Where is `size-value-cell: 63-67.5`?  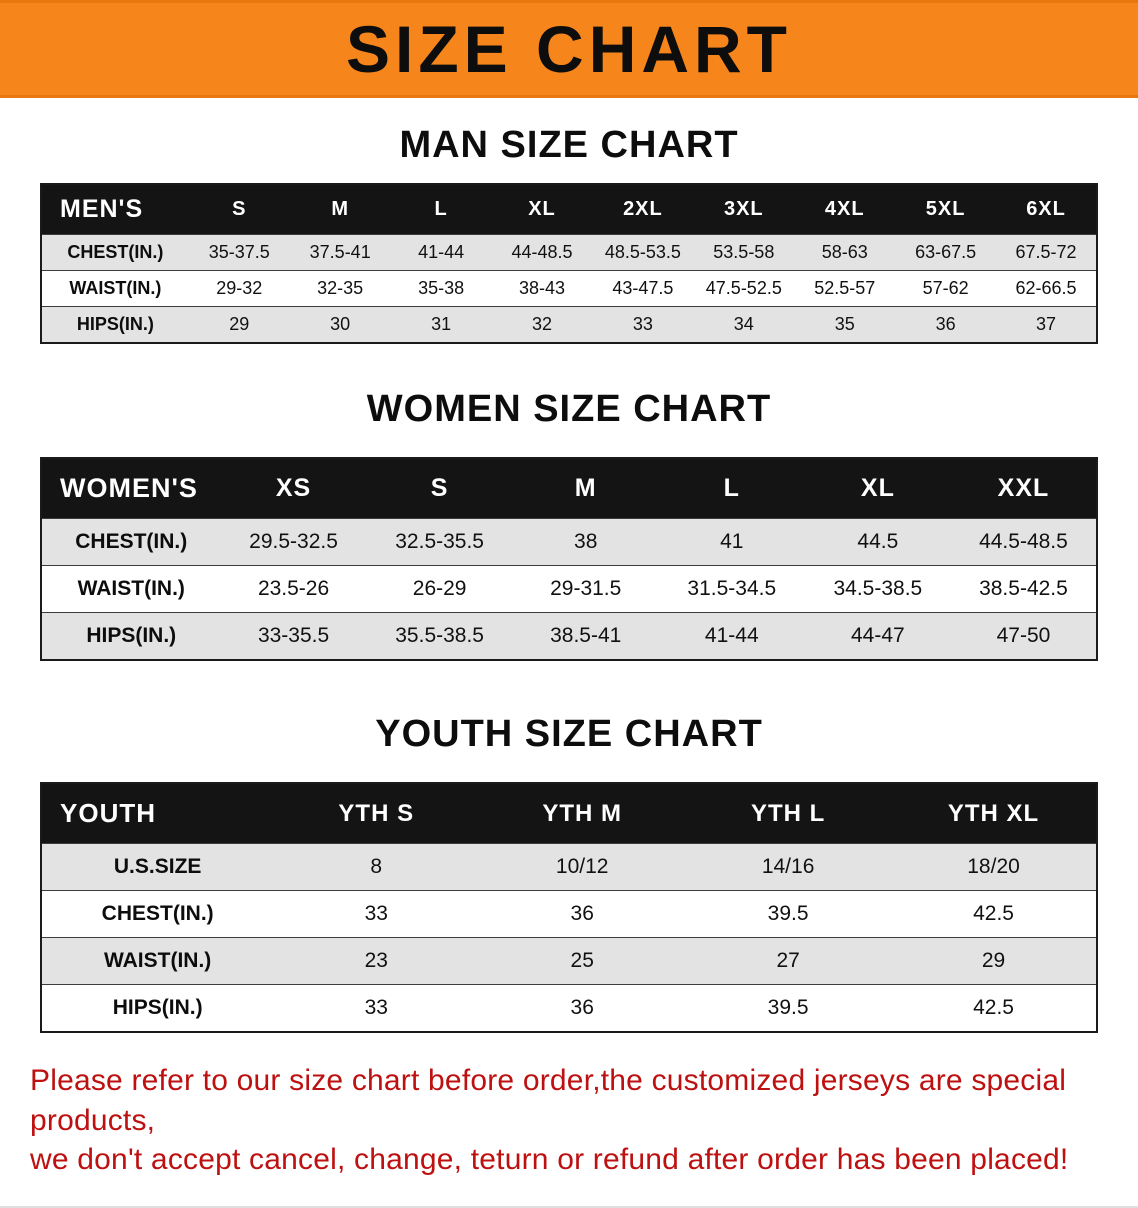
size-value-cell: 63-67.5 is located at coordinates (946, 252).